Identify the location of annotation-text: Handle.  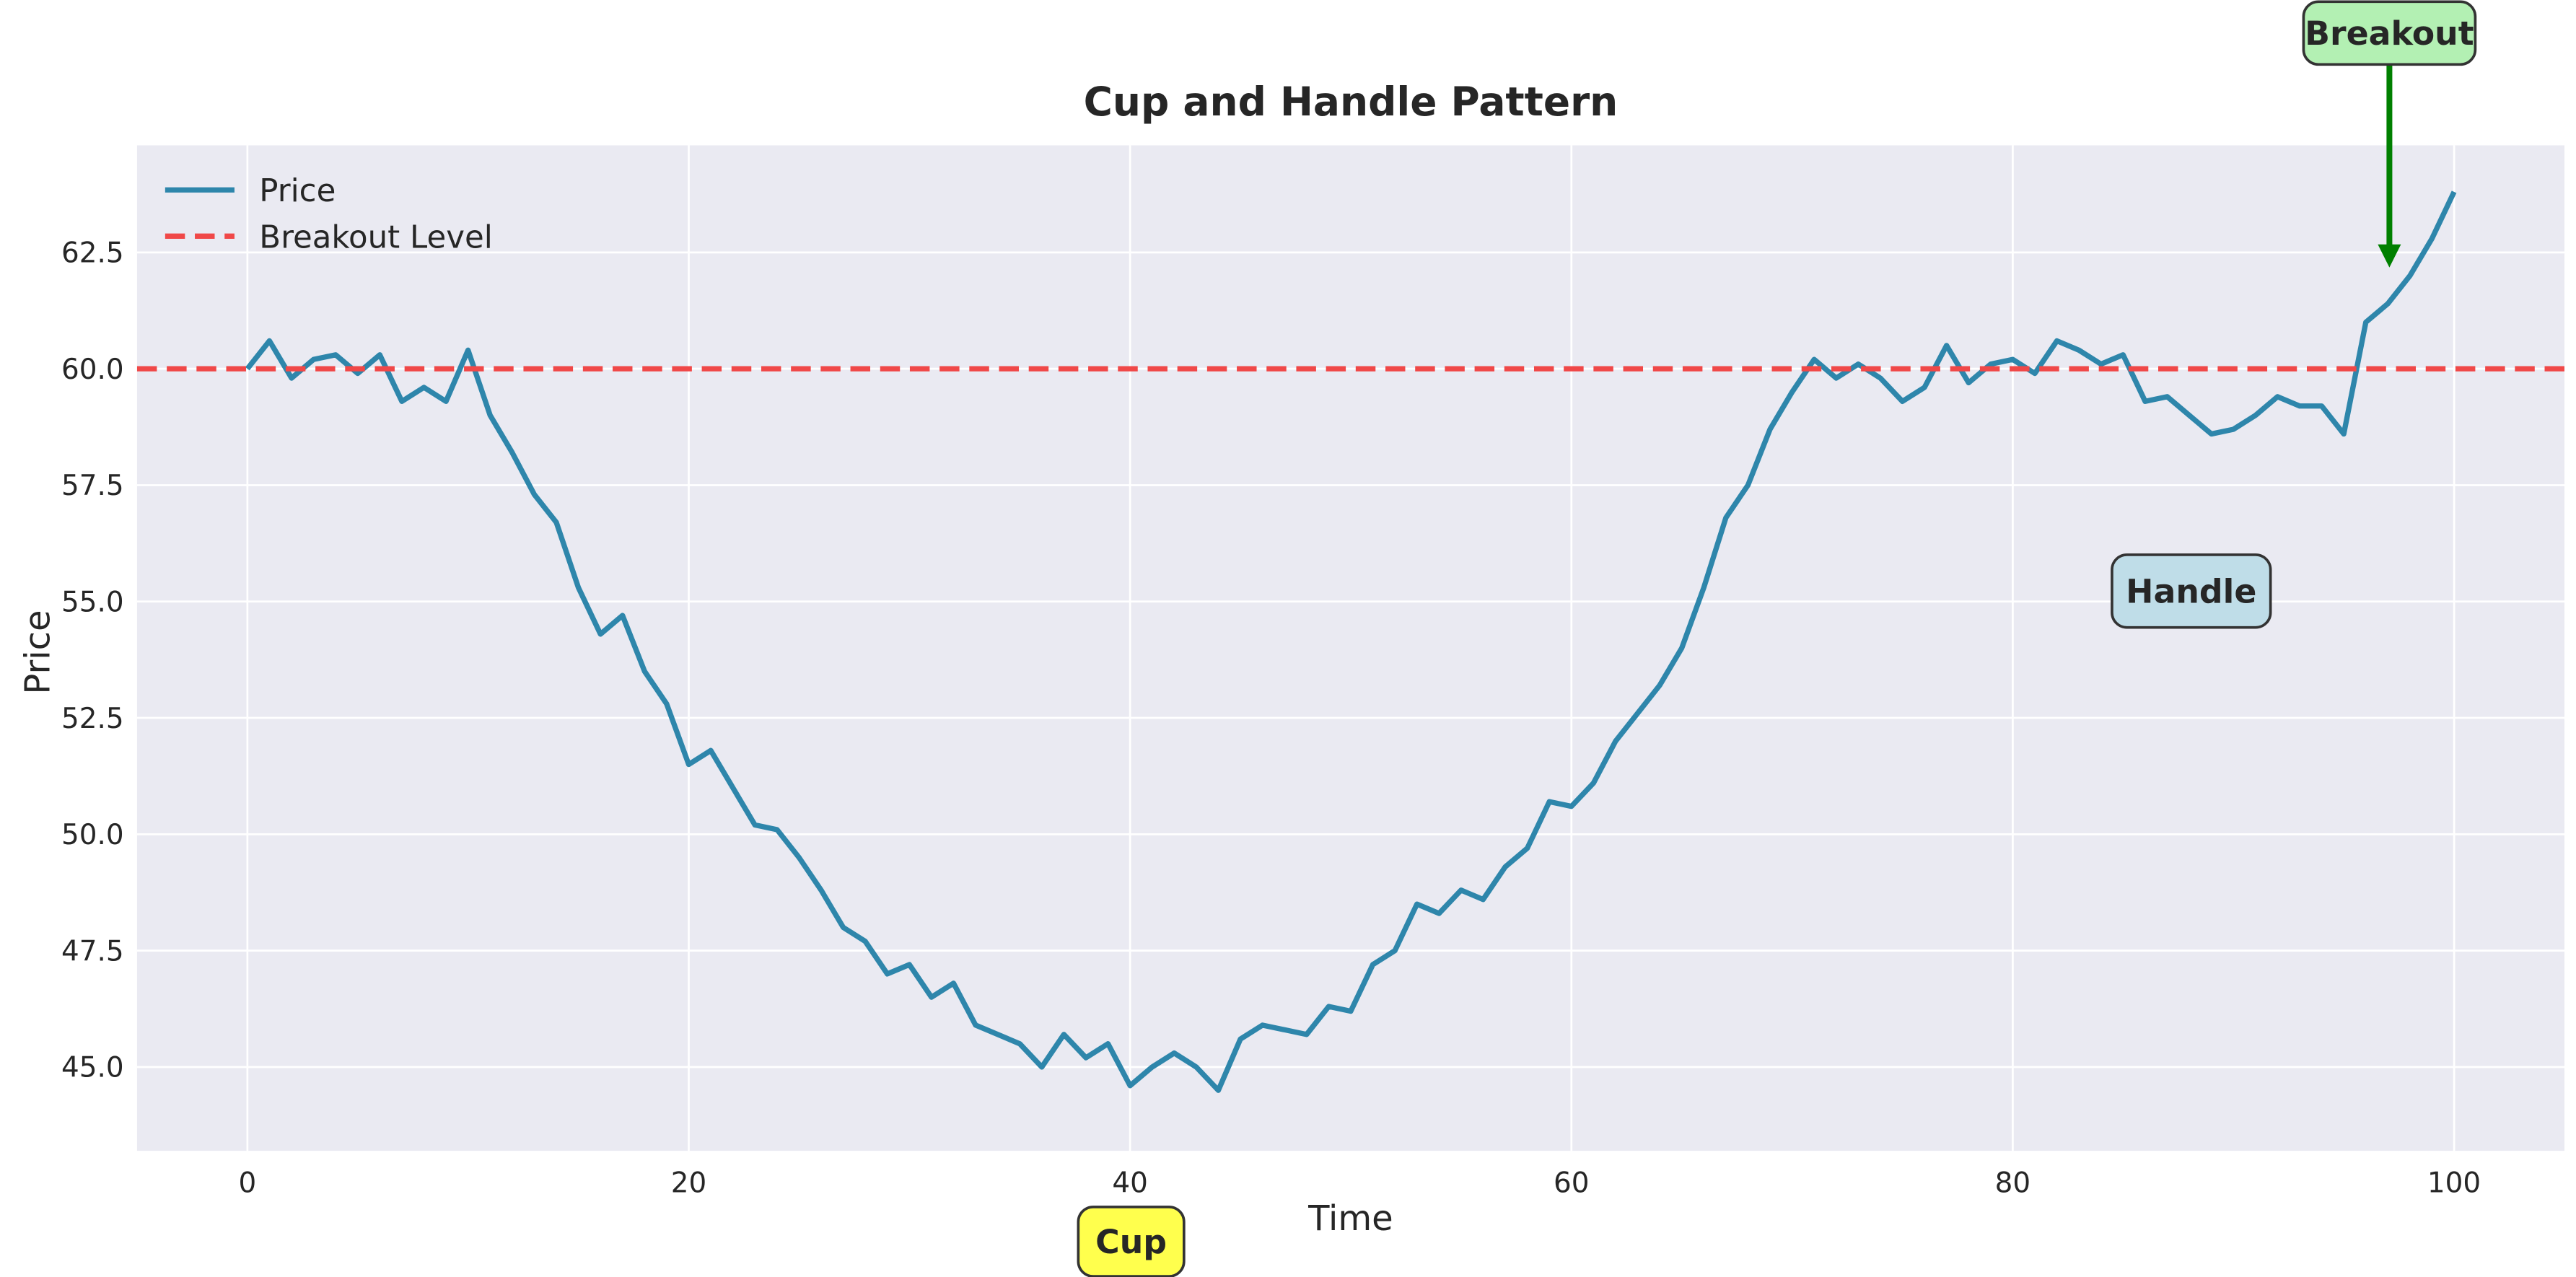
(2191, 591).